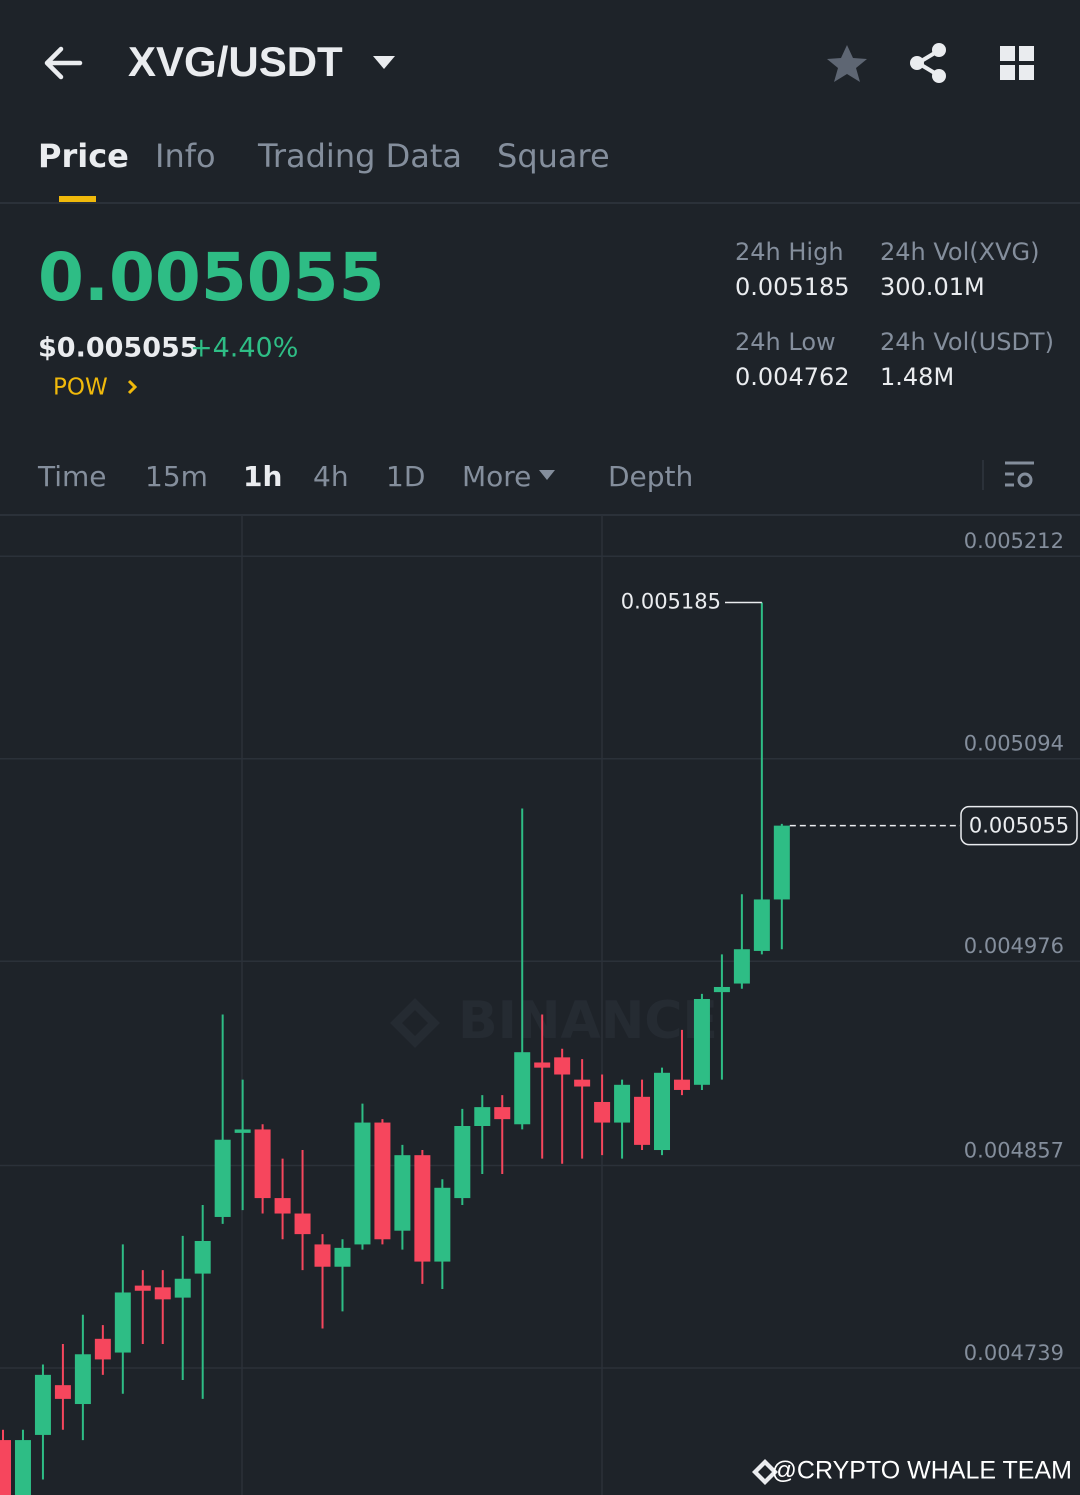 This screenshot has height=1495, width=1080. I want to click on overlay: 0.005185 0.005055, so click(849, 718).